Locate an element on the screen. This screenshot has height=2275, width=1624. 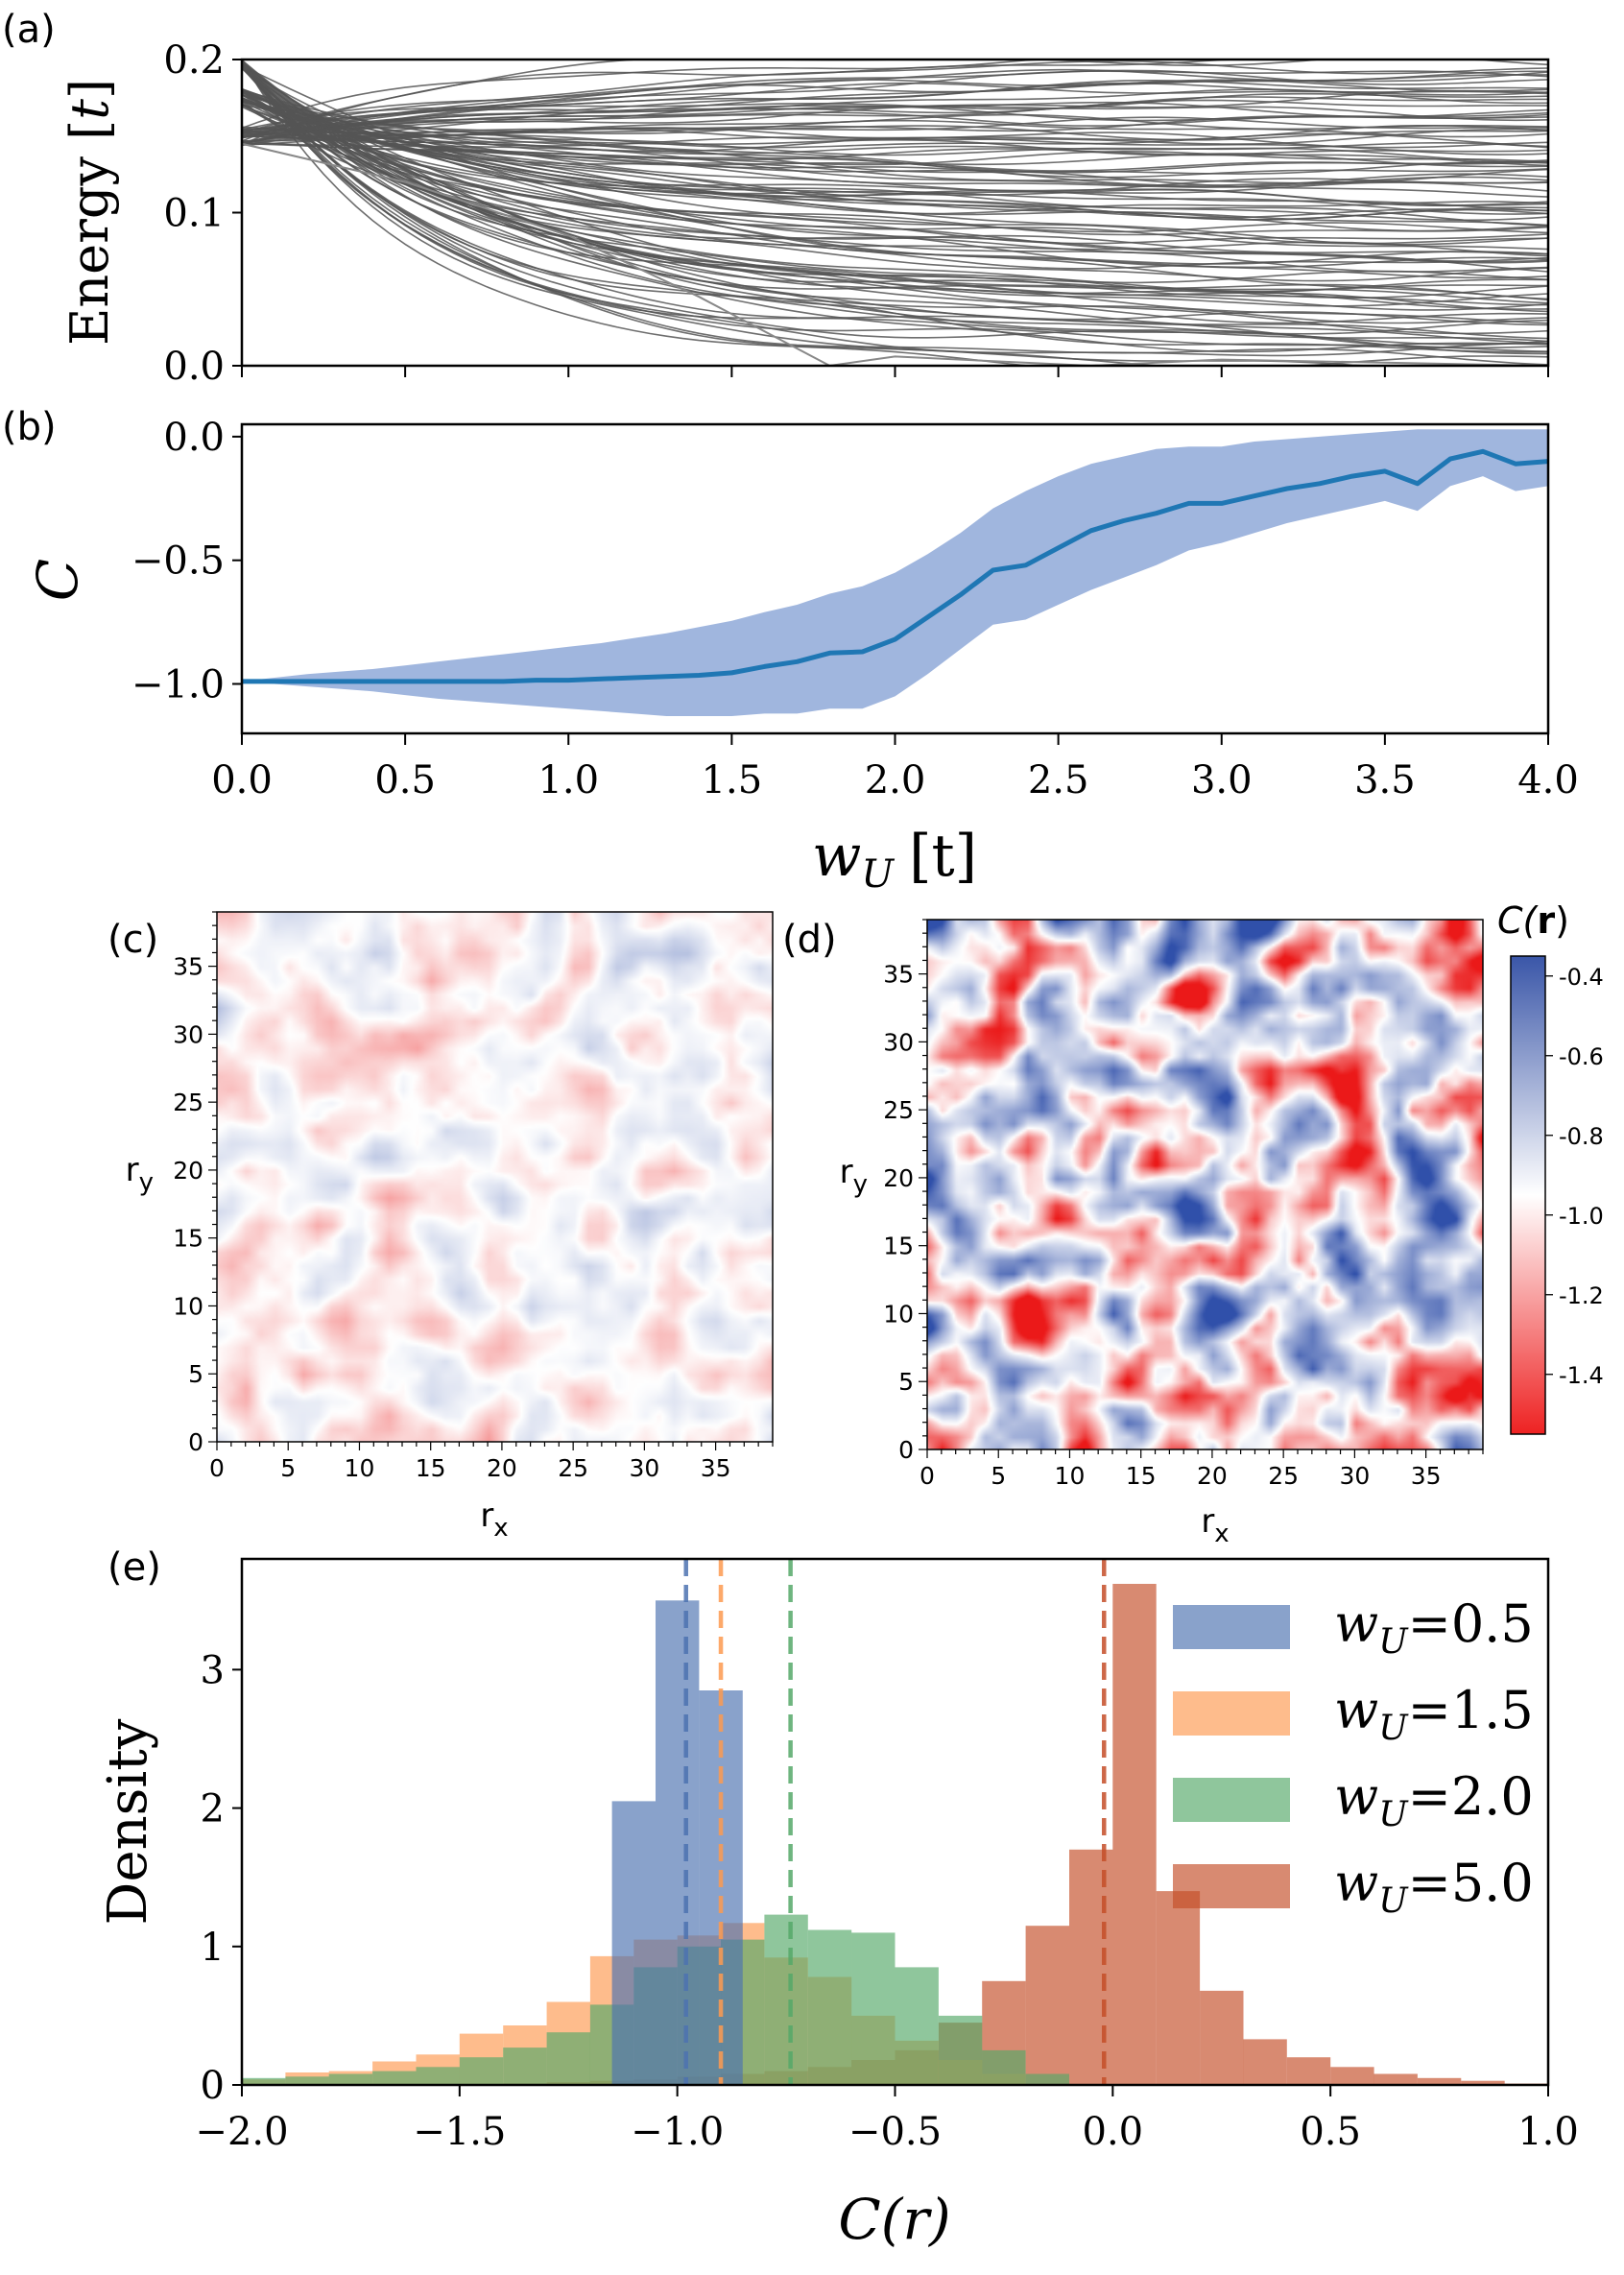
panel-b-ylabel: C is located at coordinates (58, 580).